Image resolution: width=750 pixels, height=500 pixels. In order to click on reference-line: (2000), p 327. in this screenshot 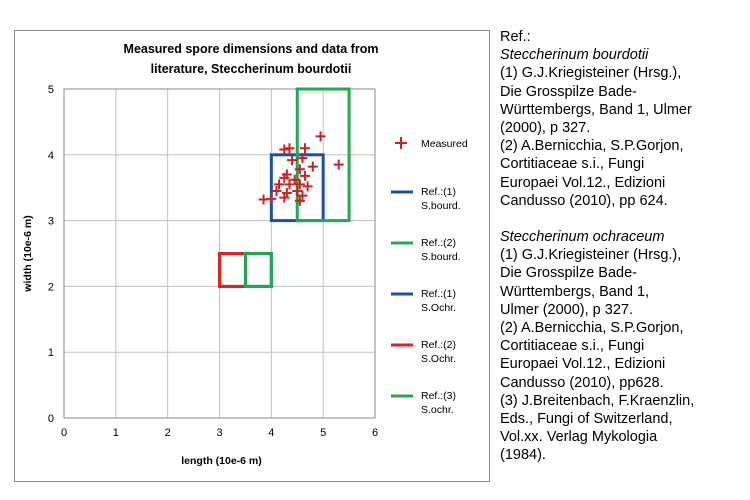, I will do `click(545, 128)`.